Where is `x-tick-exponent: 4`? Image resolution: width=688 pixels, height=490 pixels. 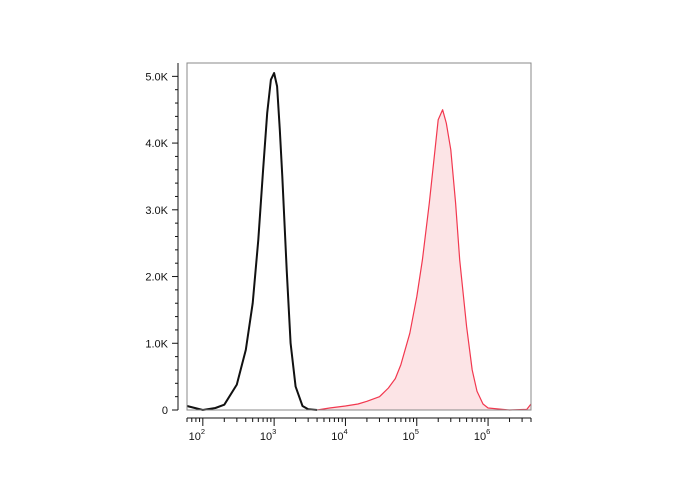
x-tick-exponent: 4 is located at coordinates (345, 431).